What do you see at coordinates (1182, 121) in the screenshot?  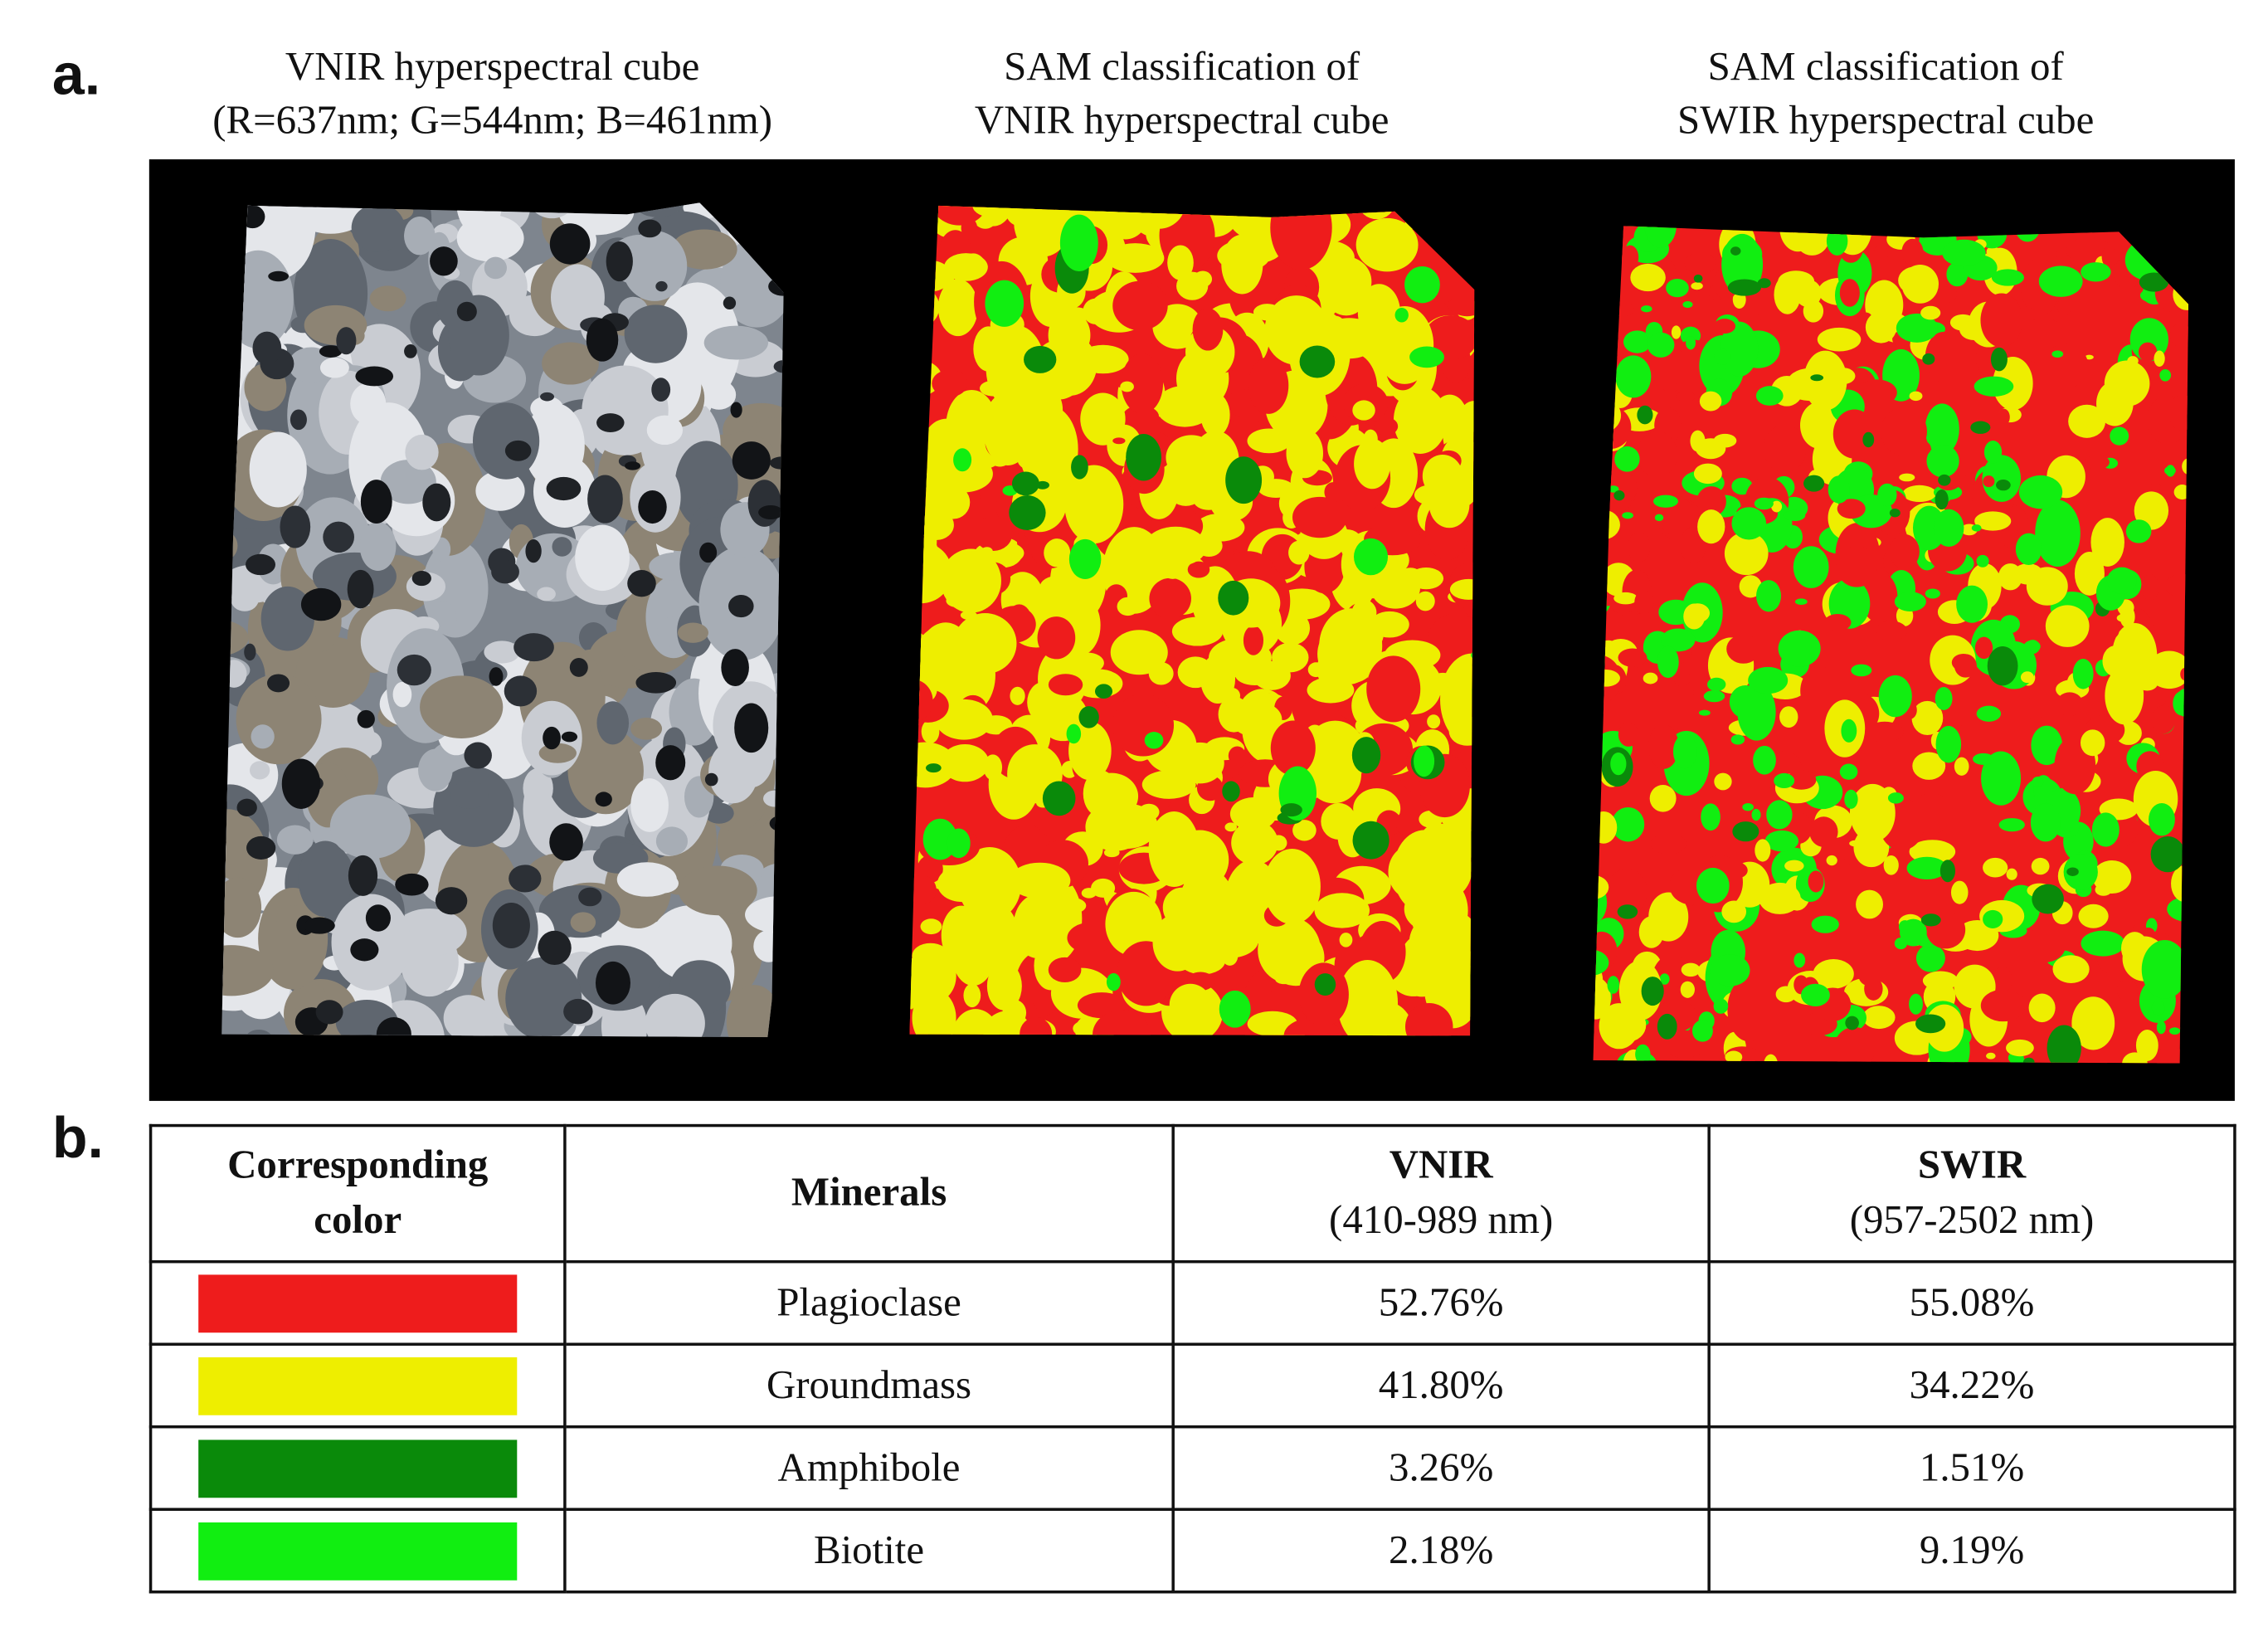 I see `image-title-line: VNIR hyperspectral cube` at bounding box center [1182, 121].